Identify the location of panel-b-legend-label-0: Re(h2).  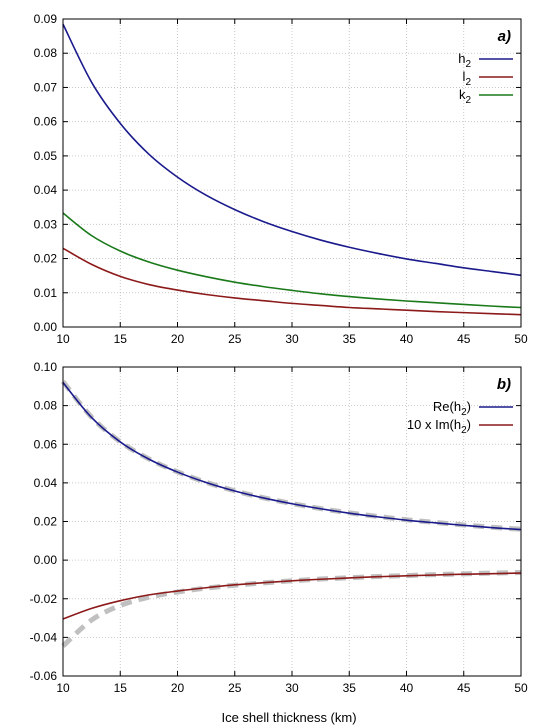
(452, 408).